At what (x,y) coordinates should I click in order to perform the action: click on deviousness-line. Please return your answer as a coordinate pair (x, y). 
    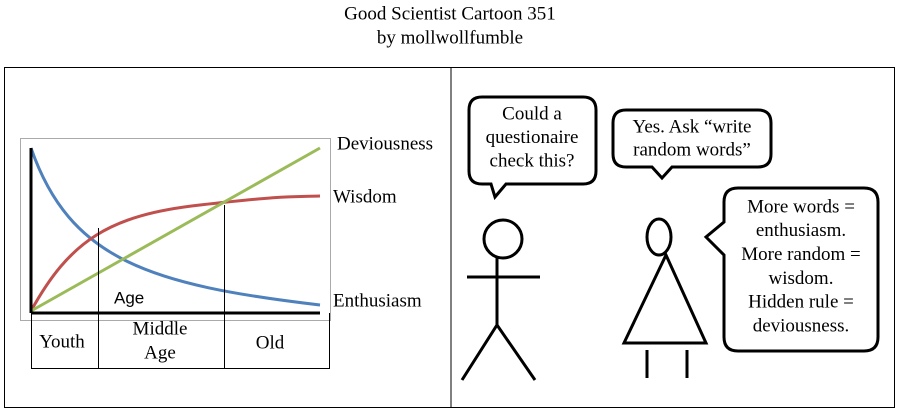
    Looking at the image, I should click on (175, 229).